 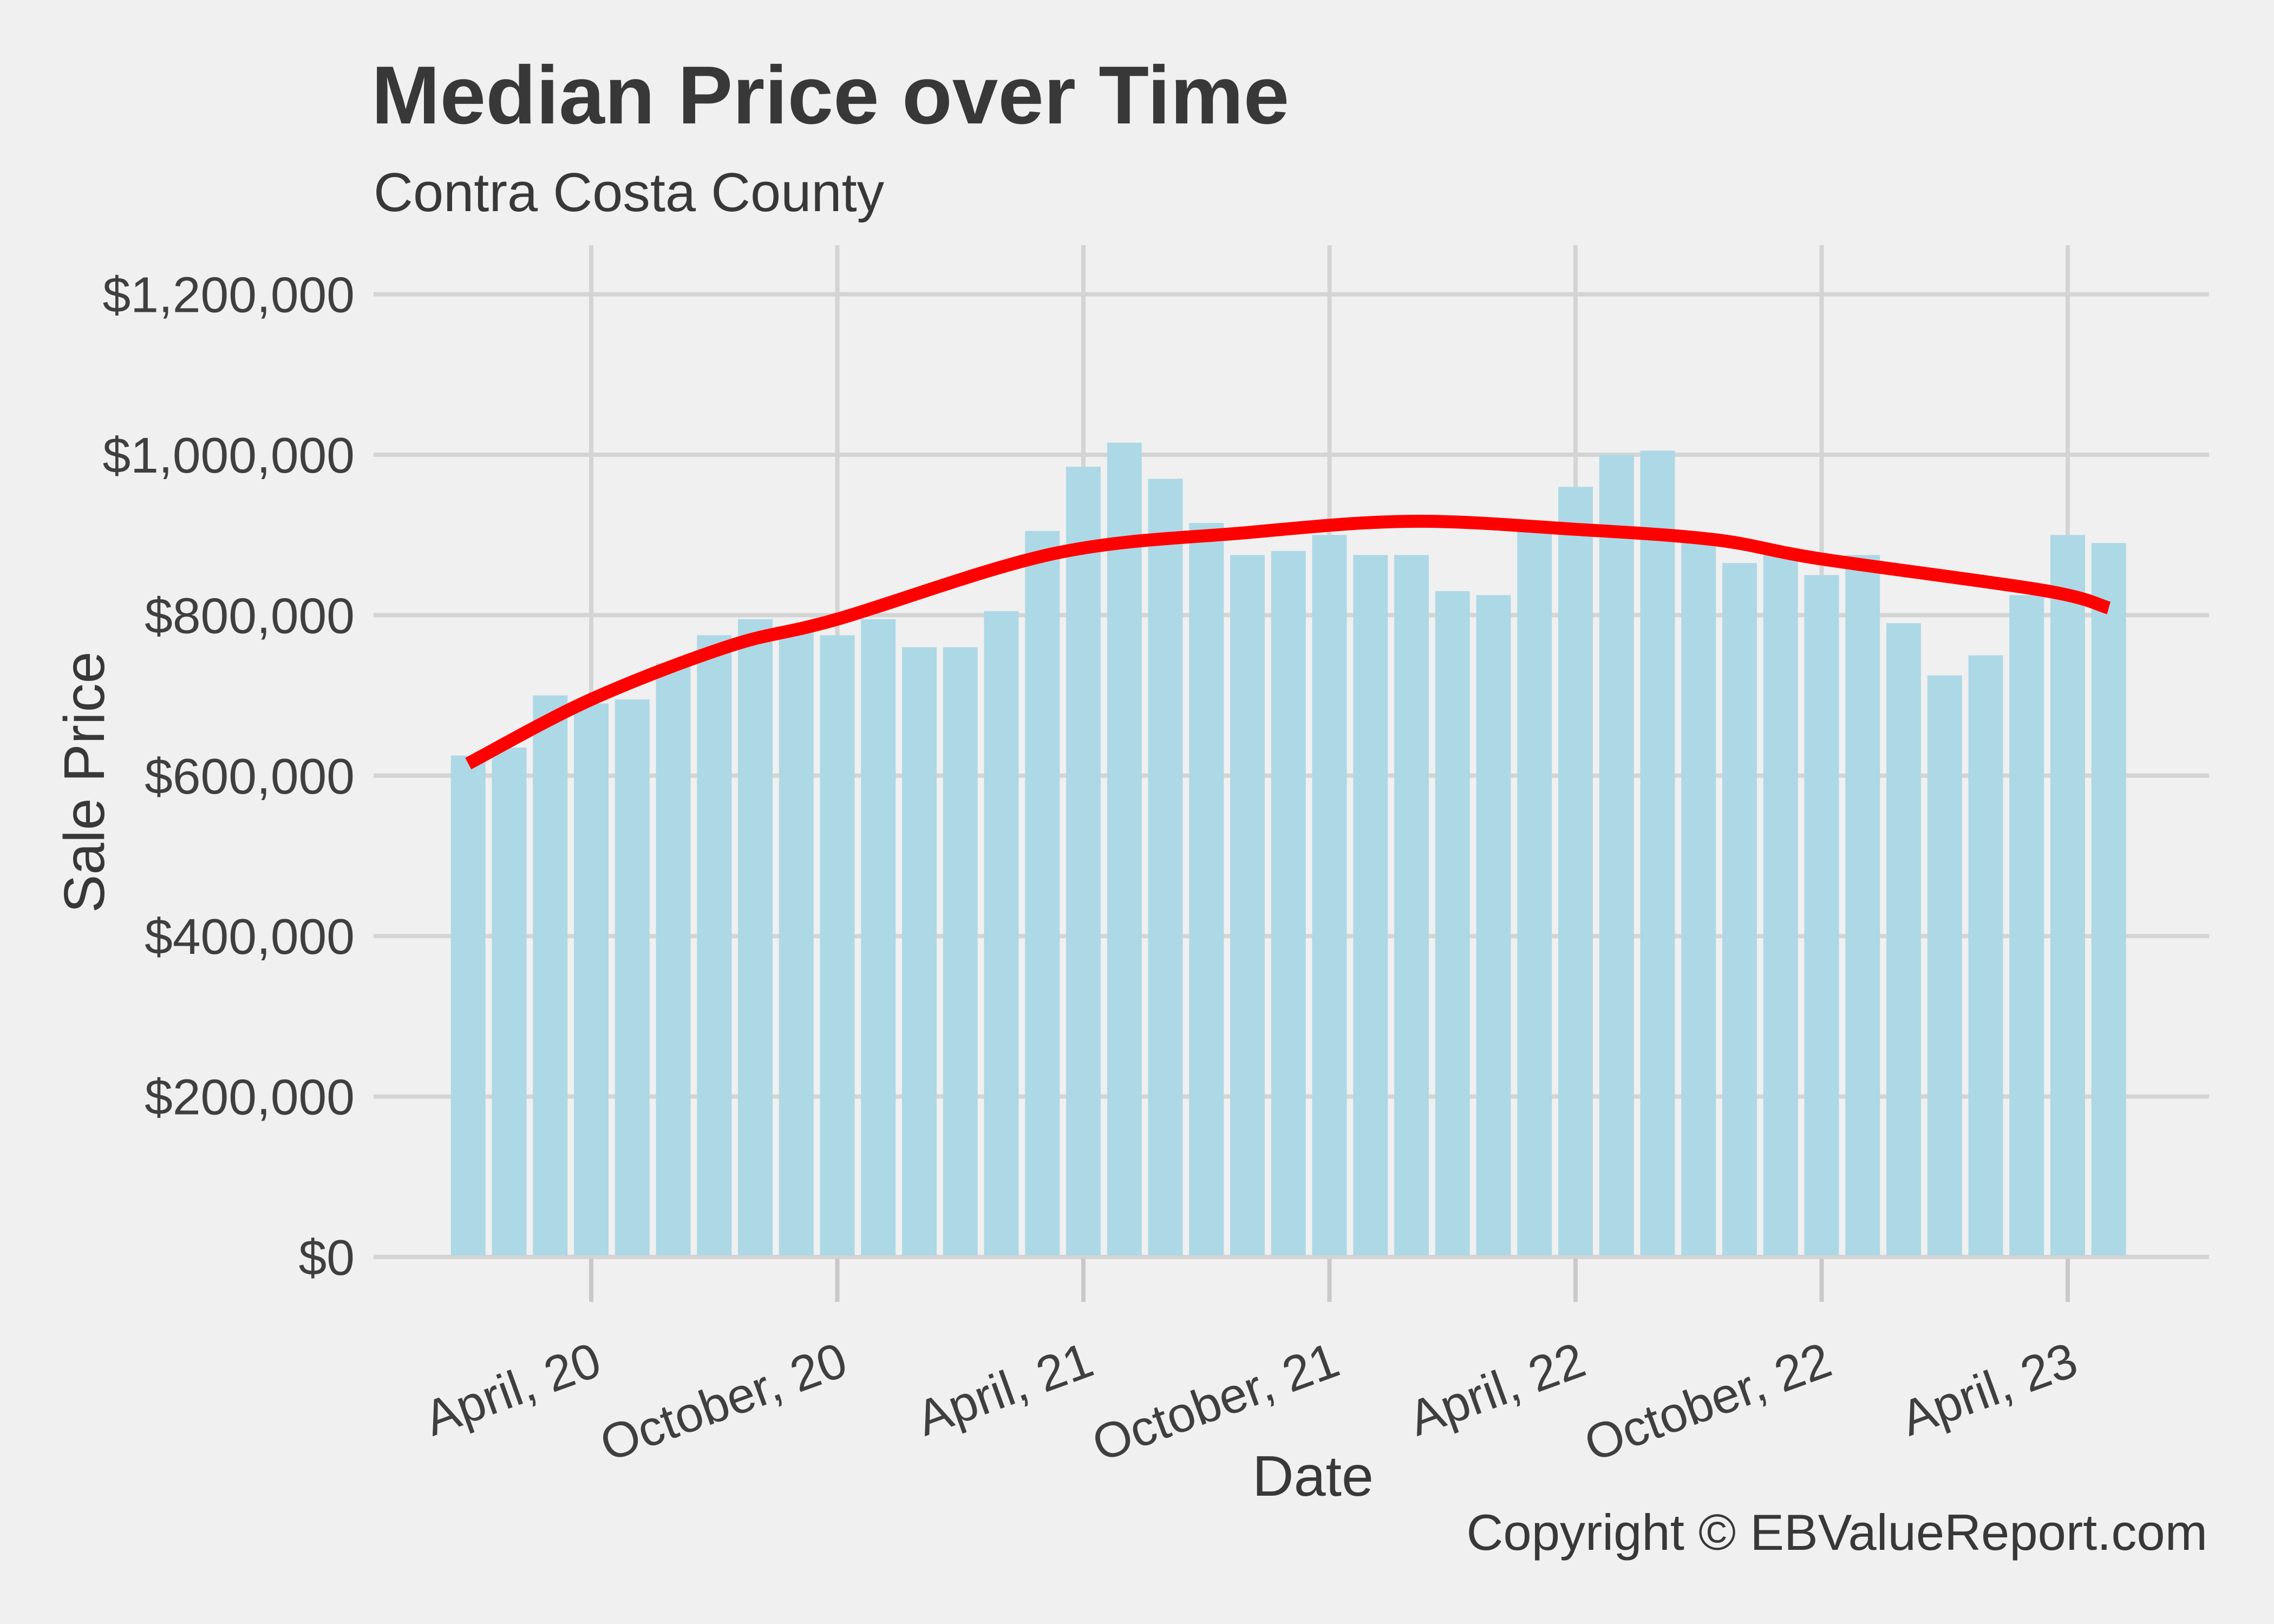 I want to click on bar-Jun-2022, so click(x=1658, y=852).